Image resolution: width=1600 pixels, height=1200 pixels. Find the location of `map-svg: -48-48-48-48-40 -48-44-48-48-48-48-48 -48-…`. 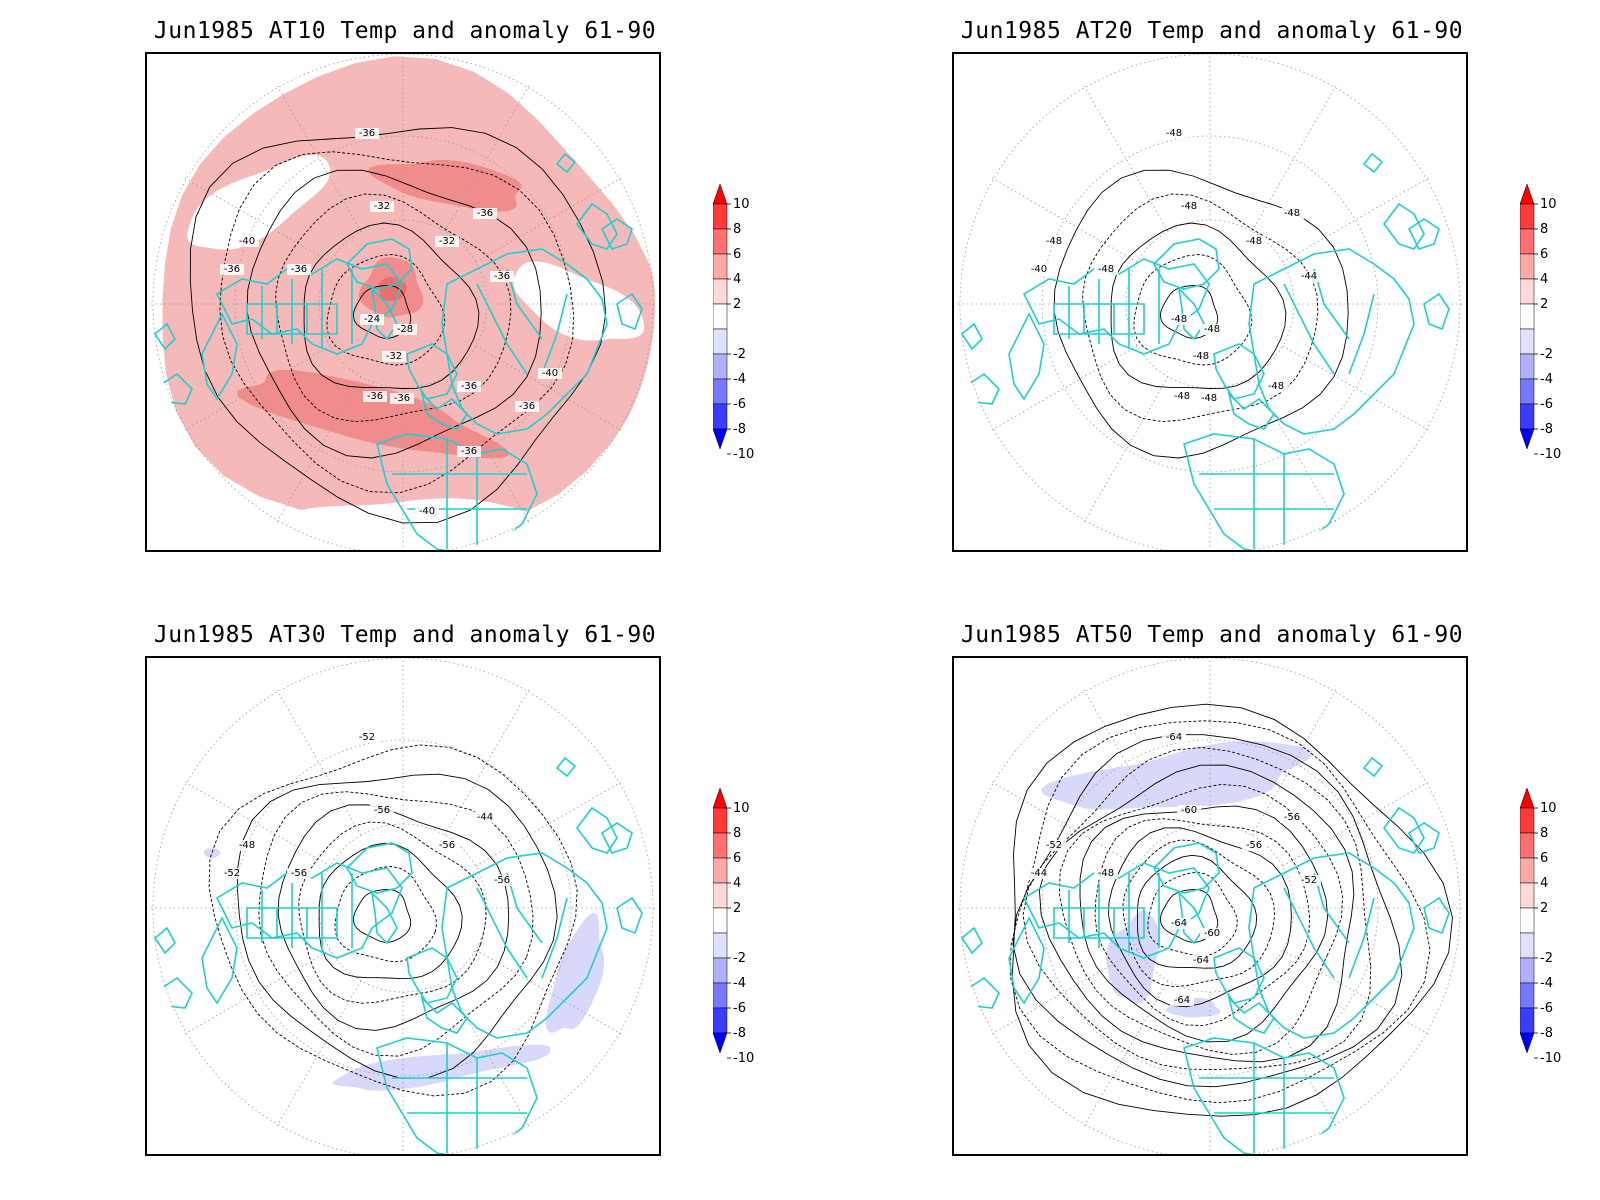

map-svg: -48-48-48-48-40 -48-44-48-48-48-48-48 -48-… is located at coordinates (1210, 302).